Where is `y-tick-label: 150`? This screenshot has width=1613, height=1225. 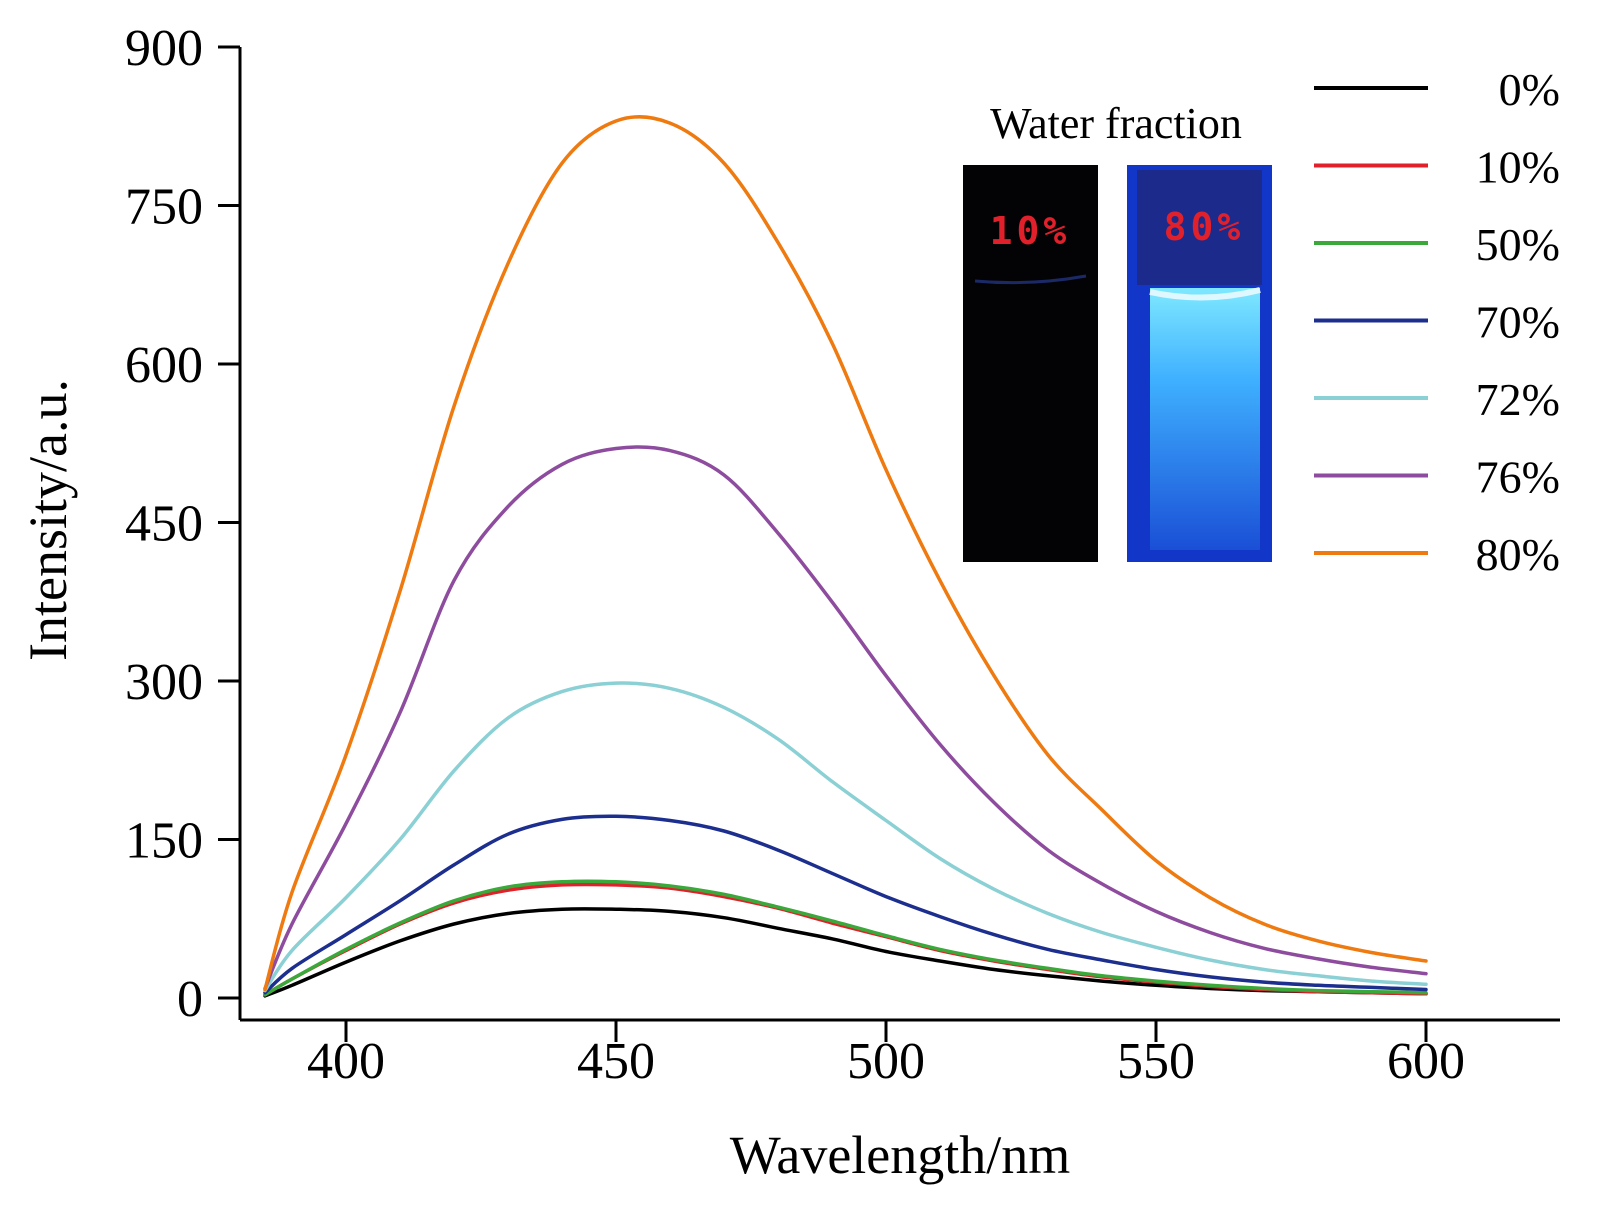 y-tick-label: 150 is located at coordinates (164, 841).